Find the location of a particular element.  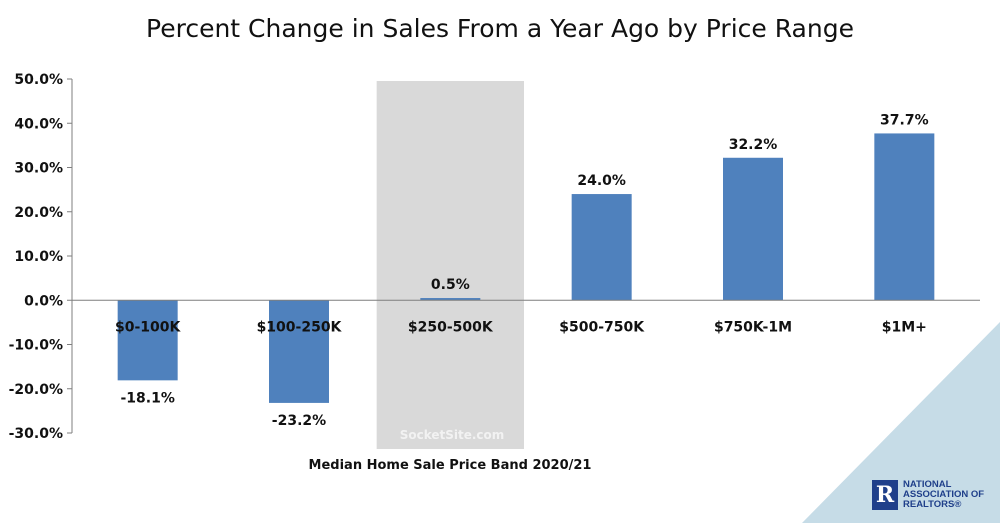

y-tick-label: -10.0% is located at coordinates (36, 346).